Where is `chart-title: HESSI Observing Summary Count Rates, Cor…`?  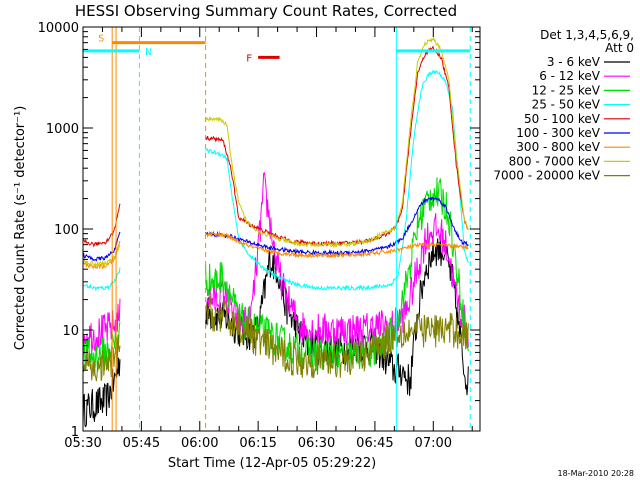 chart-title: HESSI Observing Summary Count Rates, Cor… is located at coordinates (266, 11).